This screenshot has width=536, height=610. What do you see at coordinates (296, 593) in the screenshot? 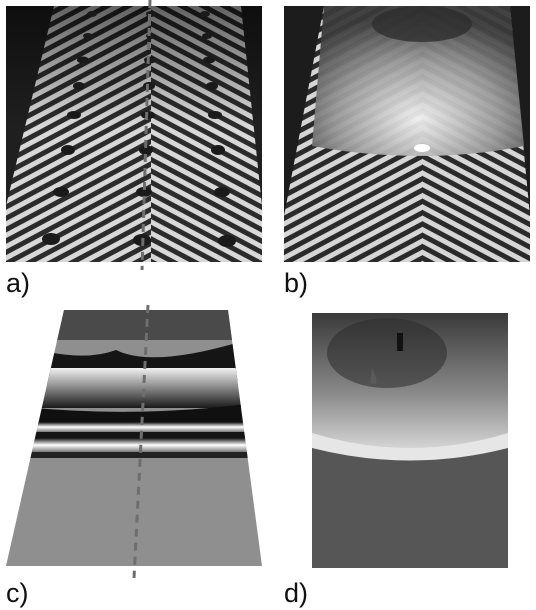
I see `panel-d-label: d)` at bounding box center [296, 593].